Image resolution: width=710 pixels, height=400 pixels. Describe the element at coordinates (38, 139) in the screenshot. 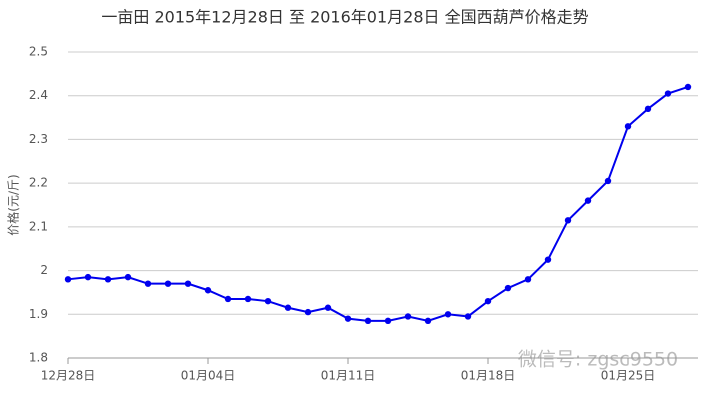

I see `y-tick-label: 2.3` at that location.